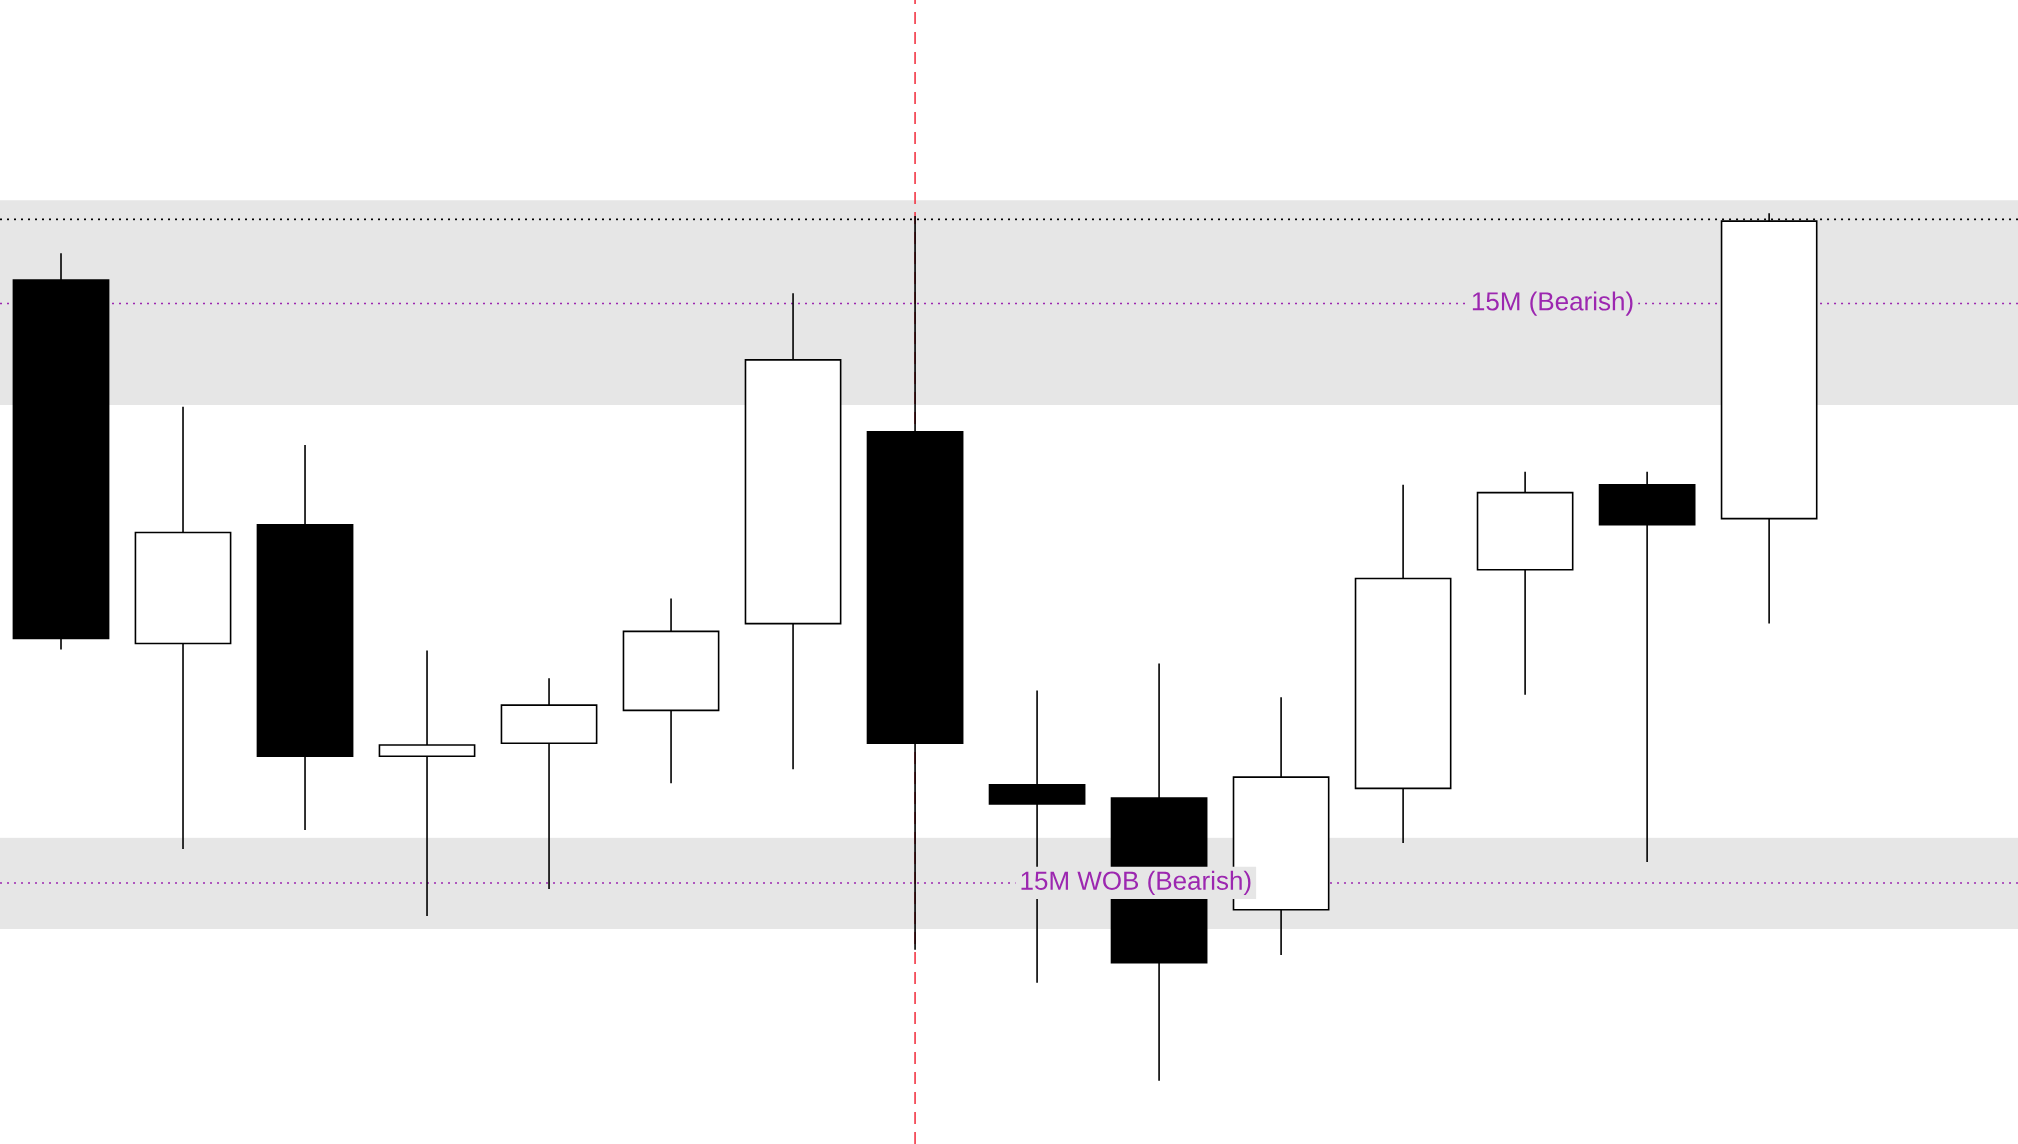 The width and height of the screenshot is (2018, 1144). What do you see at coordinates (1552, 303) in the screenshot?
I see `ref-line-label: 15M (Bearish)` at bounding box center [1552, 303].